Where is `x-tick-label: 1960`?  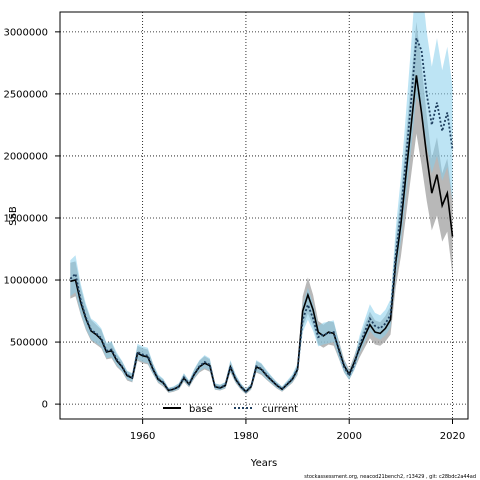 x-tick-label: 1960 is located at coordinates (142, 436).